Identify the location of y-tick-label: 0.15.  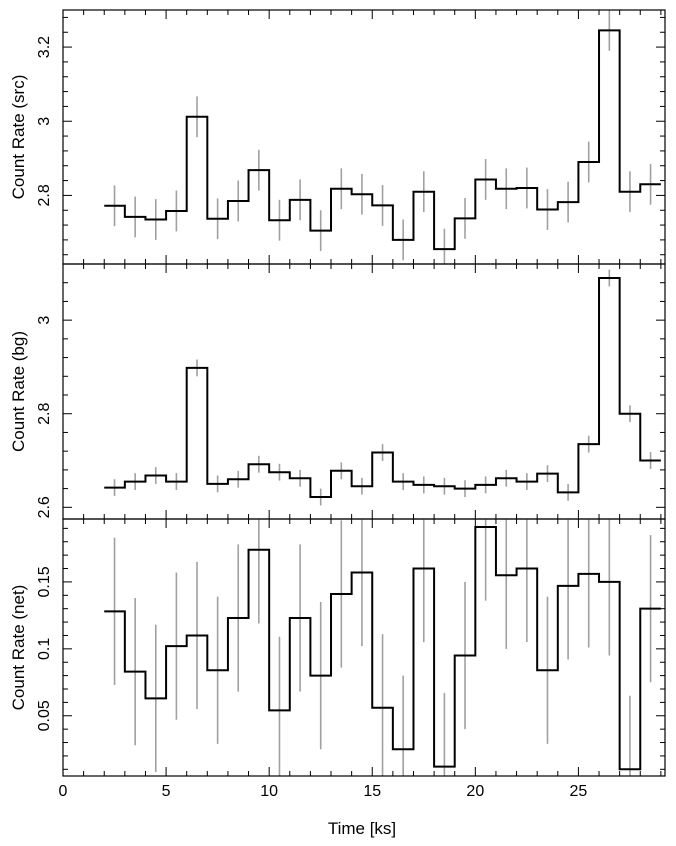
(44, 581).